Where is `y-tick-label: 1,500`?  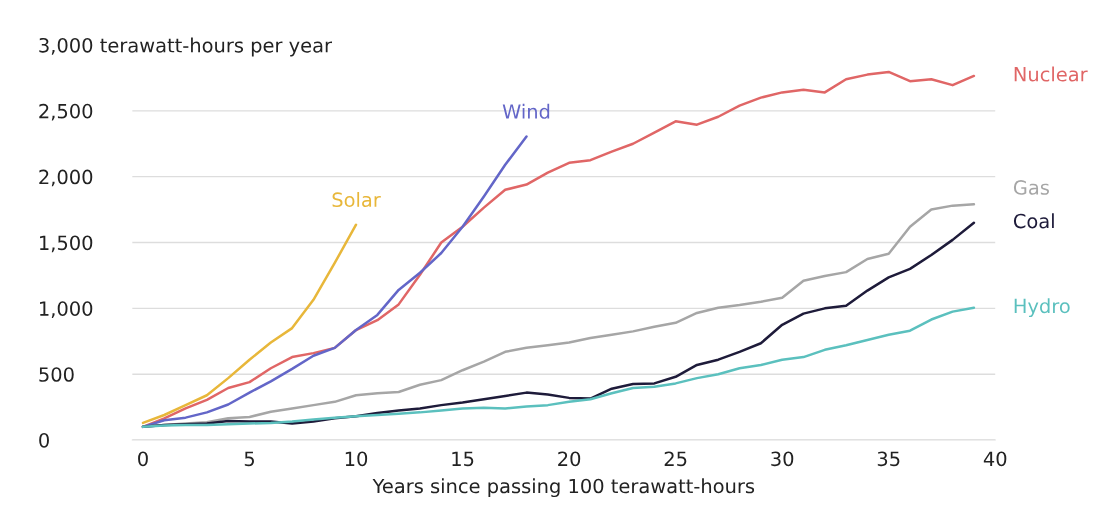 y-tick-label: 1,500 is located at coordinates (66, 244).